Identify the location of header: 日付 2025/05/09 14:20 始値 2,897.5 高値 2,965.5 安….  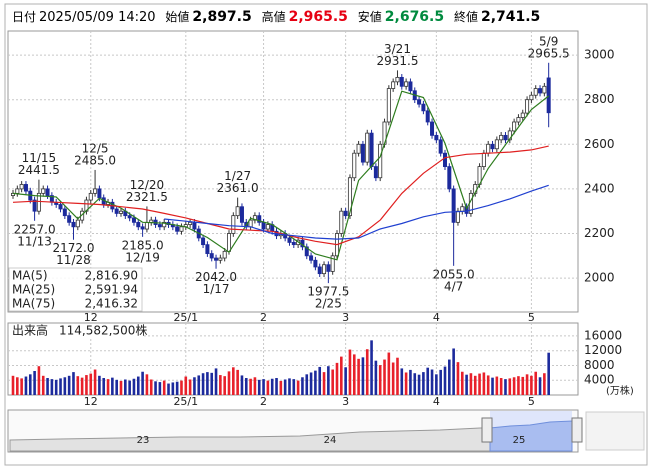
(279, 16).